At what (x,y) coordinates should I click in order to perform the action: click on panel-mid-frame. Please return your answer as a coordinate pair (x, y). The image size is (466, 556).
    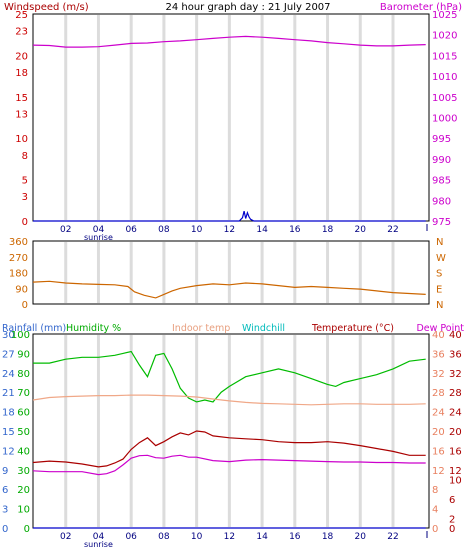
    Looking at the image, I should click on (231, 272).